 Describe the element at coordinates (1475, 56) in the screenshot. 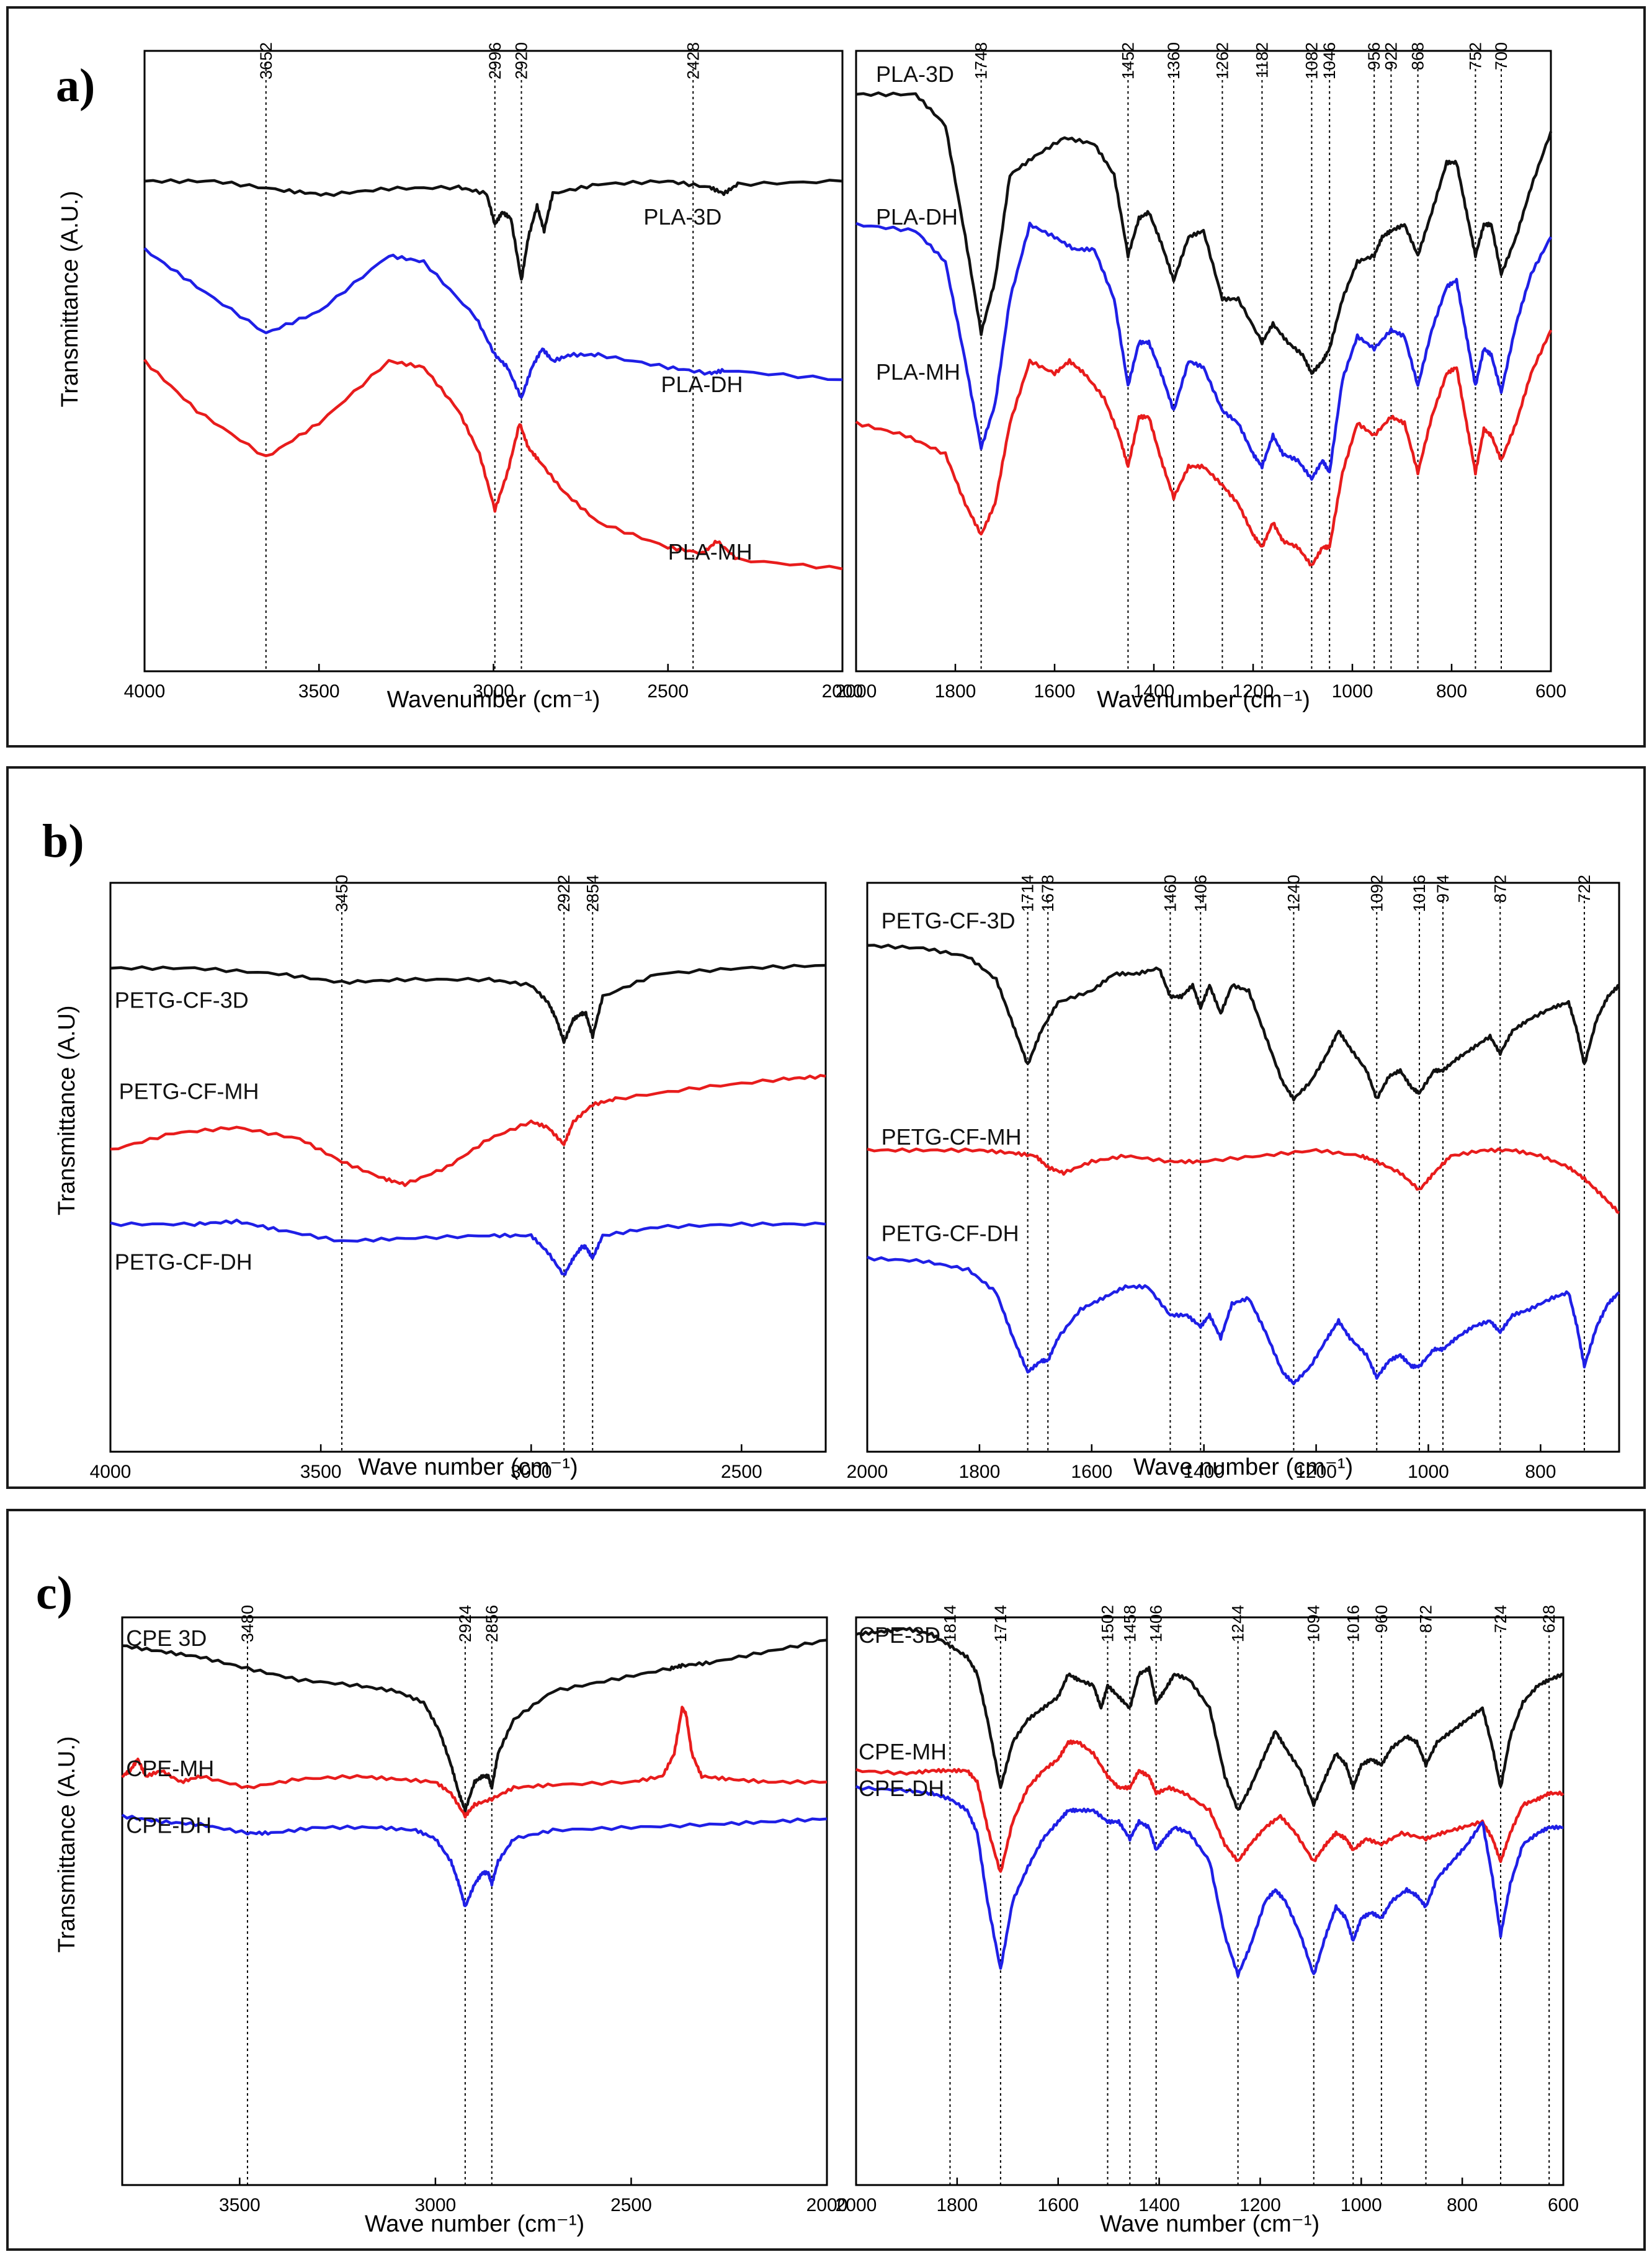

I see `peak-label: 752` at that location.